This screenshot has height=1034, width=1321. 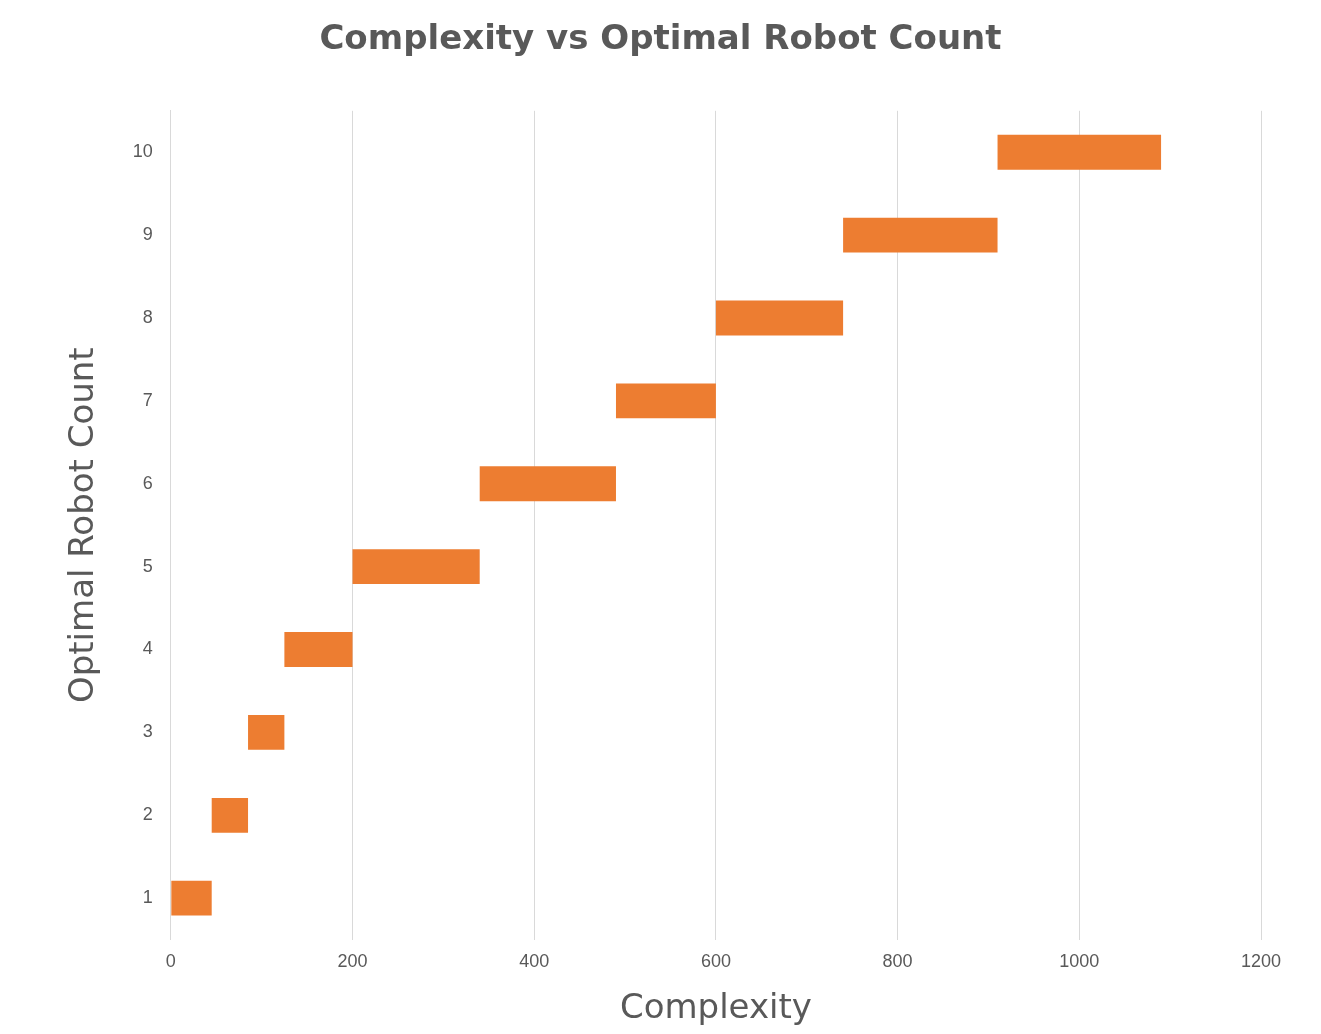 What do you see at coordinates (715, 961) in the screenshot?
I see `x-tick-label: 600` at bounding box center [715, 961].